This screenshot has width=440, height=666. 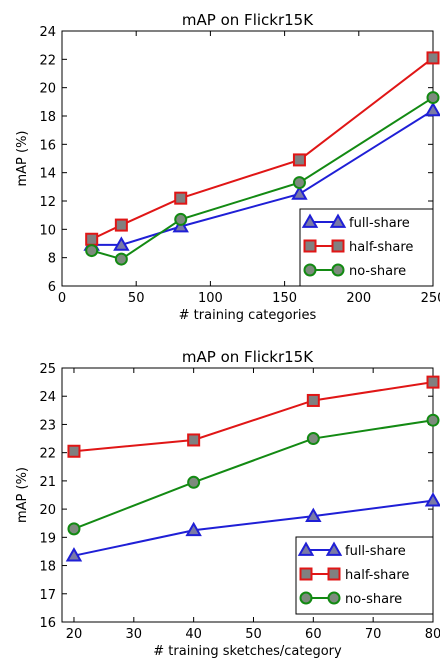 I want to click on y-tick-label: 23, so click(x=47, y=425).